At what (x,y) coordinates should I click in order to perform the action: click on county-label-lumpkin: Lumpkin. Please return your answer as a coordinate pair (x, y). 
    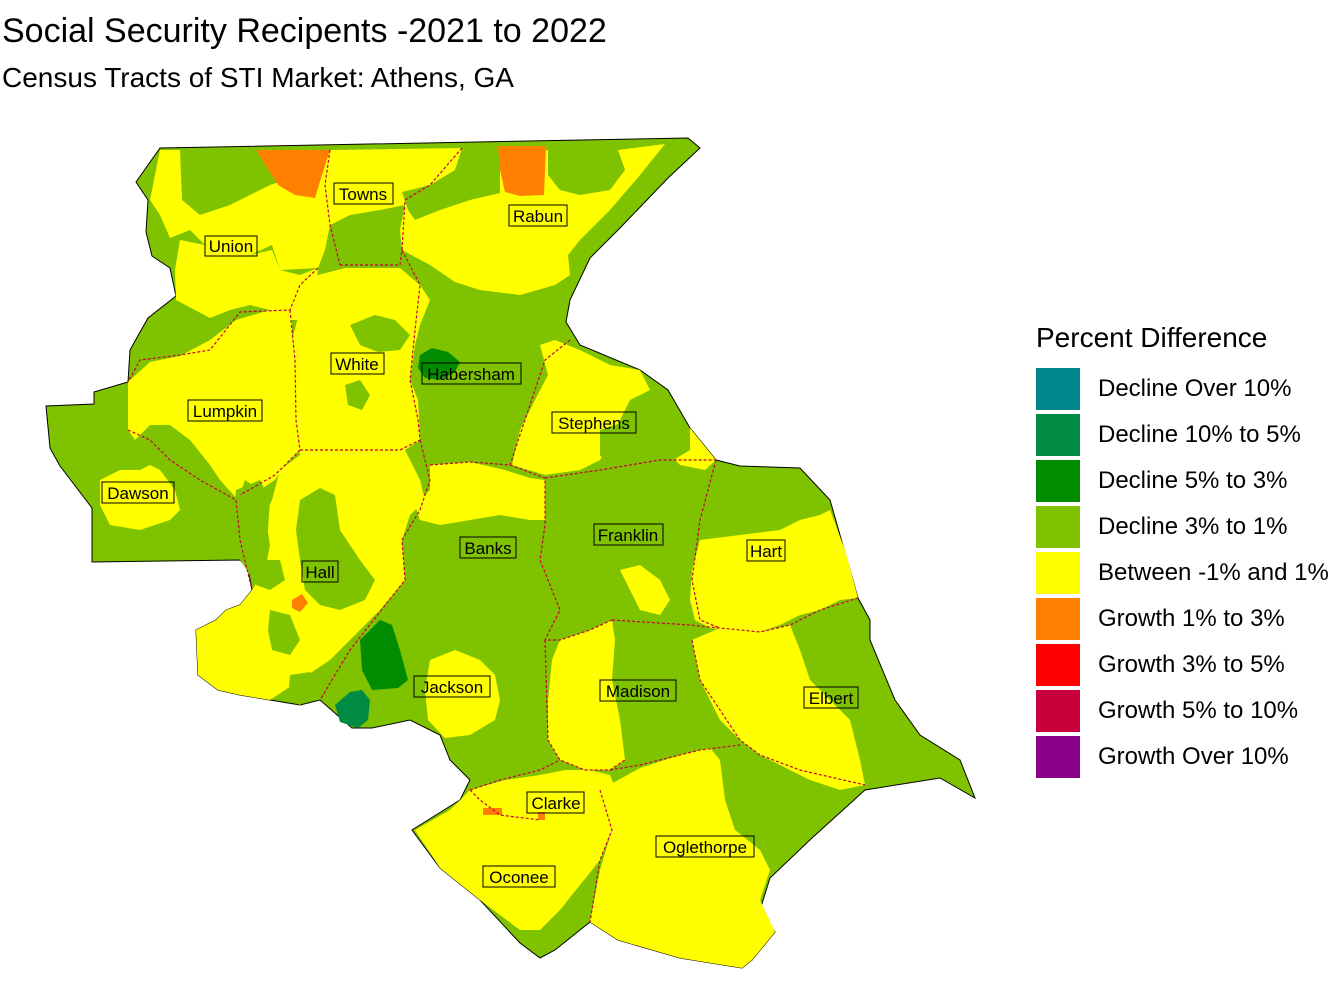
    Looking at the image, I should click on (225, 410).